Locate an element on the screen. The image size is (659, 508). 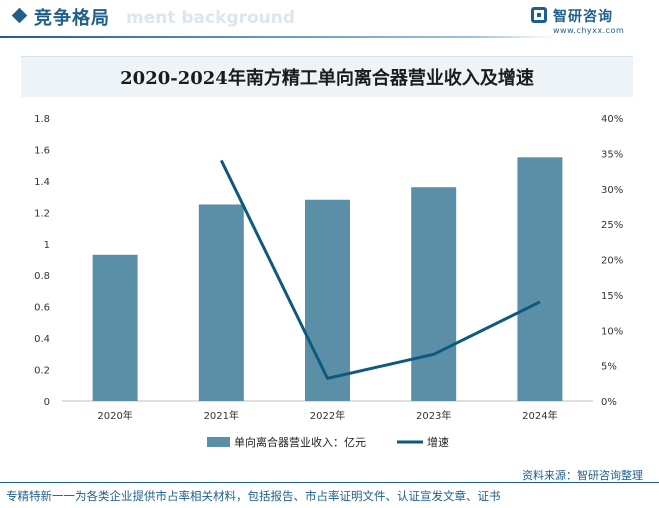
y-left-tick-label: 0 is located at coordinates (47, 402).